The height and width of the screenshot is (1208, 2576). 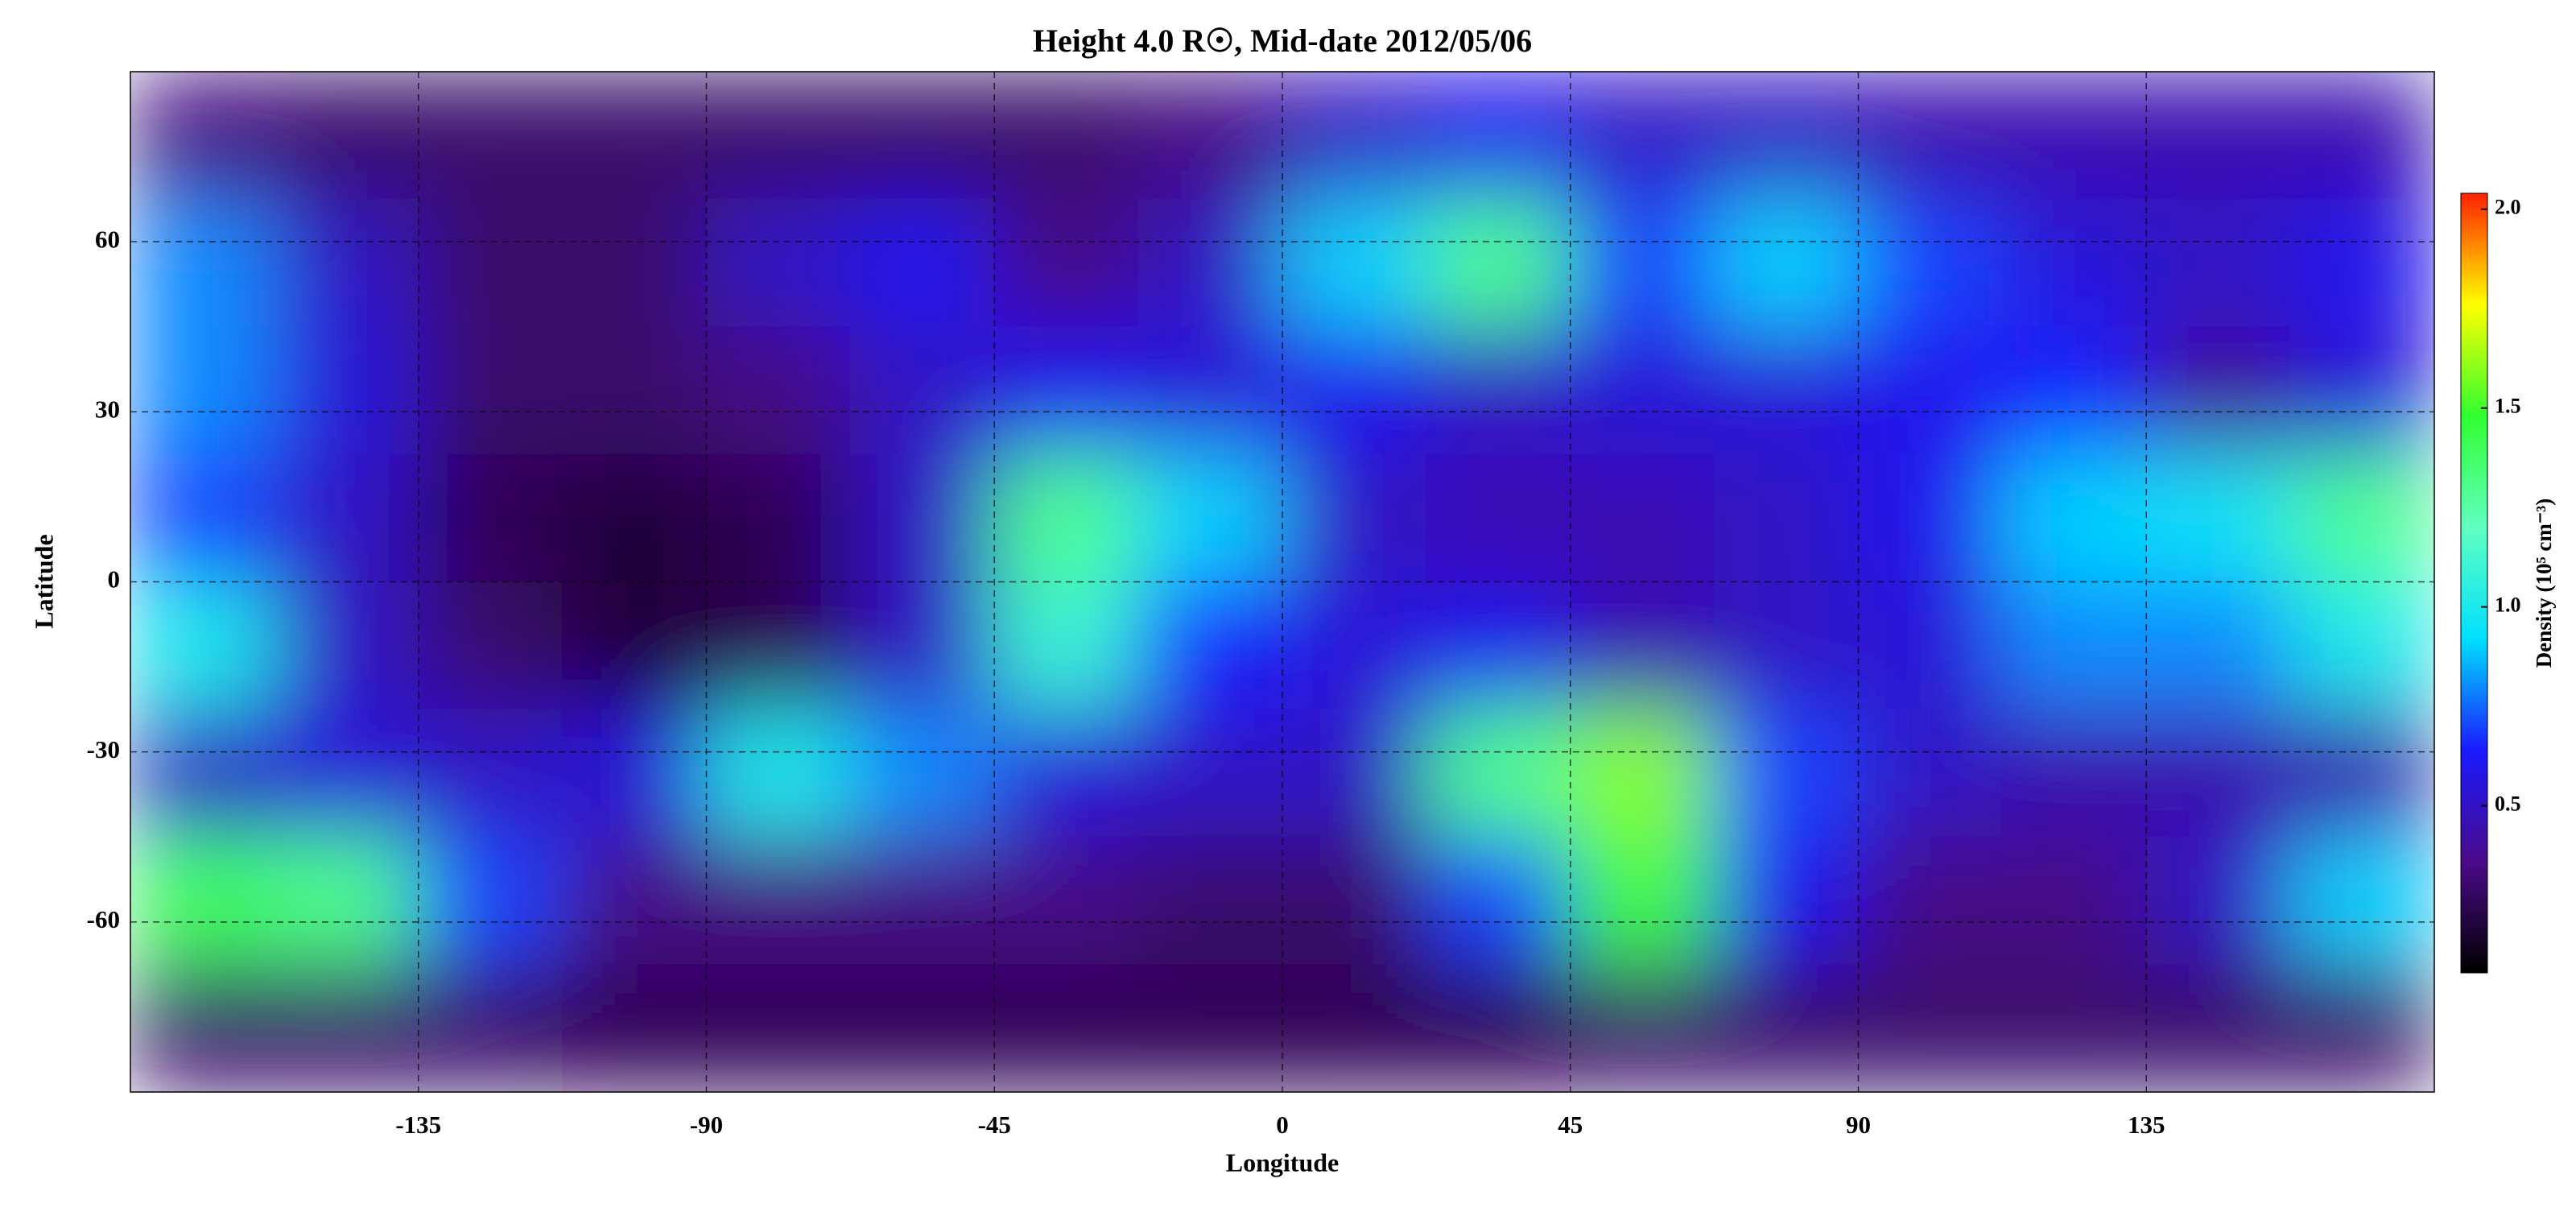 What do you see at coordinates (114, 580) in the screenshot?
I see `y-tick-label: 0` at bounding box center [114, 580].